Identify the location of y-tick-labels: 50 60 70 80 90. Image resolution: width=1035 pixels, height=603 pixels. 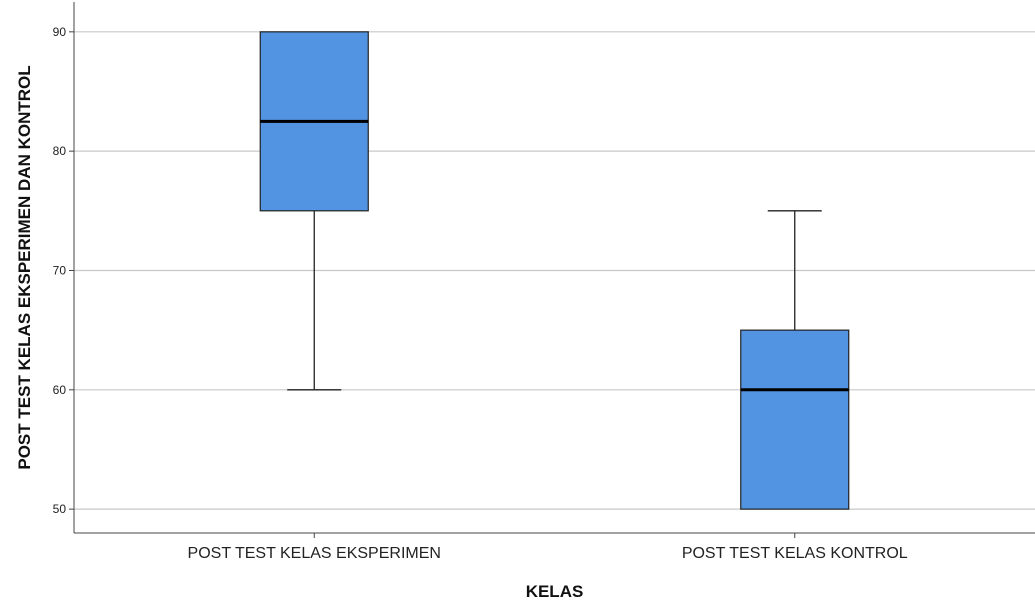
(60, 270).